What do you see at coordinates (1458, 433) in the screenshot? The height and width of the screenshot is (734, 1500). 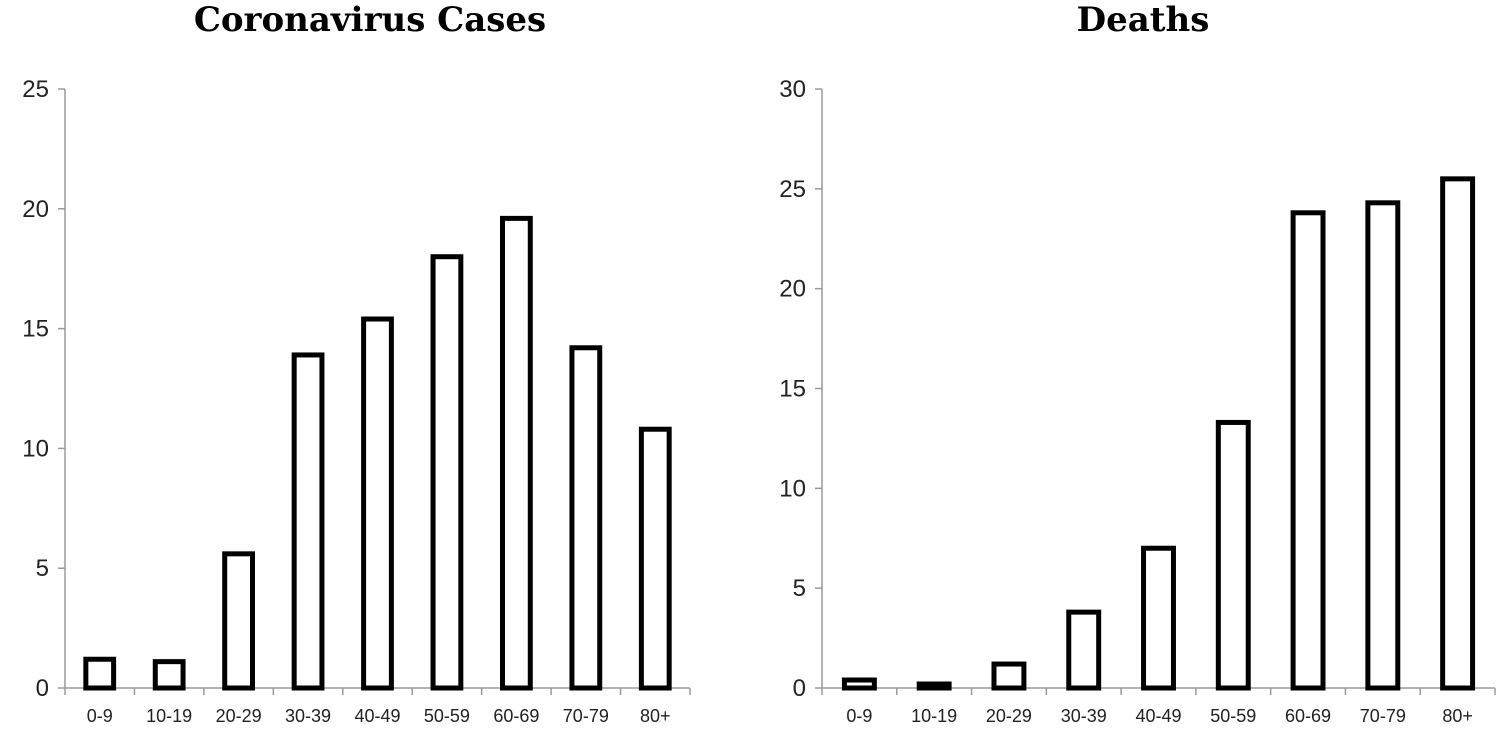 I see `deaths-bar-80+` at bounding box center [1458, 433].